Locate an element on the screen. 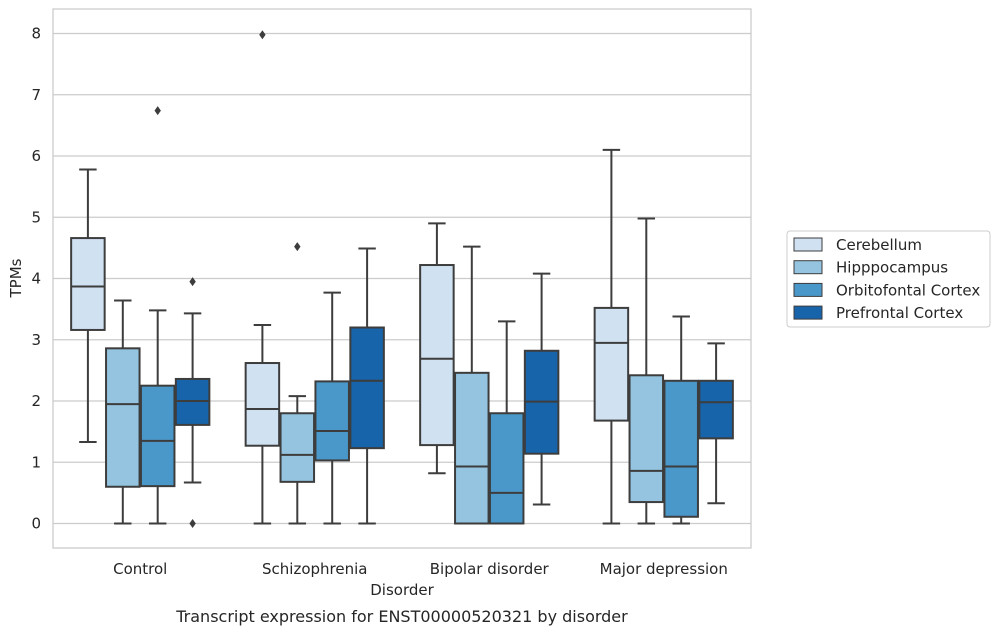  x-tick-label: Bipolar disorder is located at coordinates (490, 569).